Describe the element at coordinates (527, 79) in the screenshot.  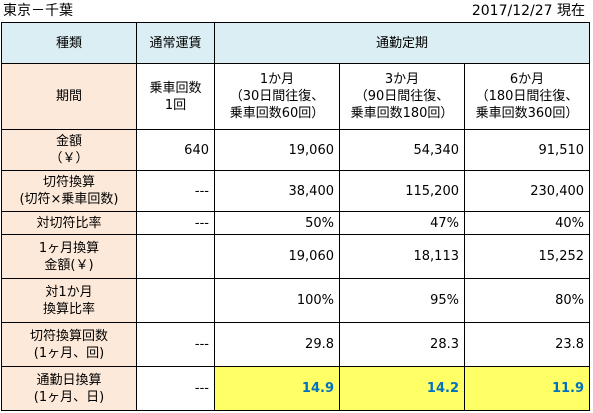
I see `period-6month-line: 6か月` at that location.